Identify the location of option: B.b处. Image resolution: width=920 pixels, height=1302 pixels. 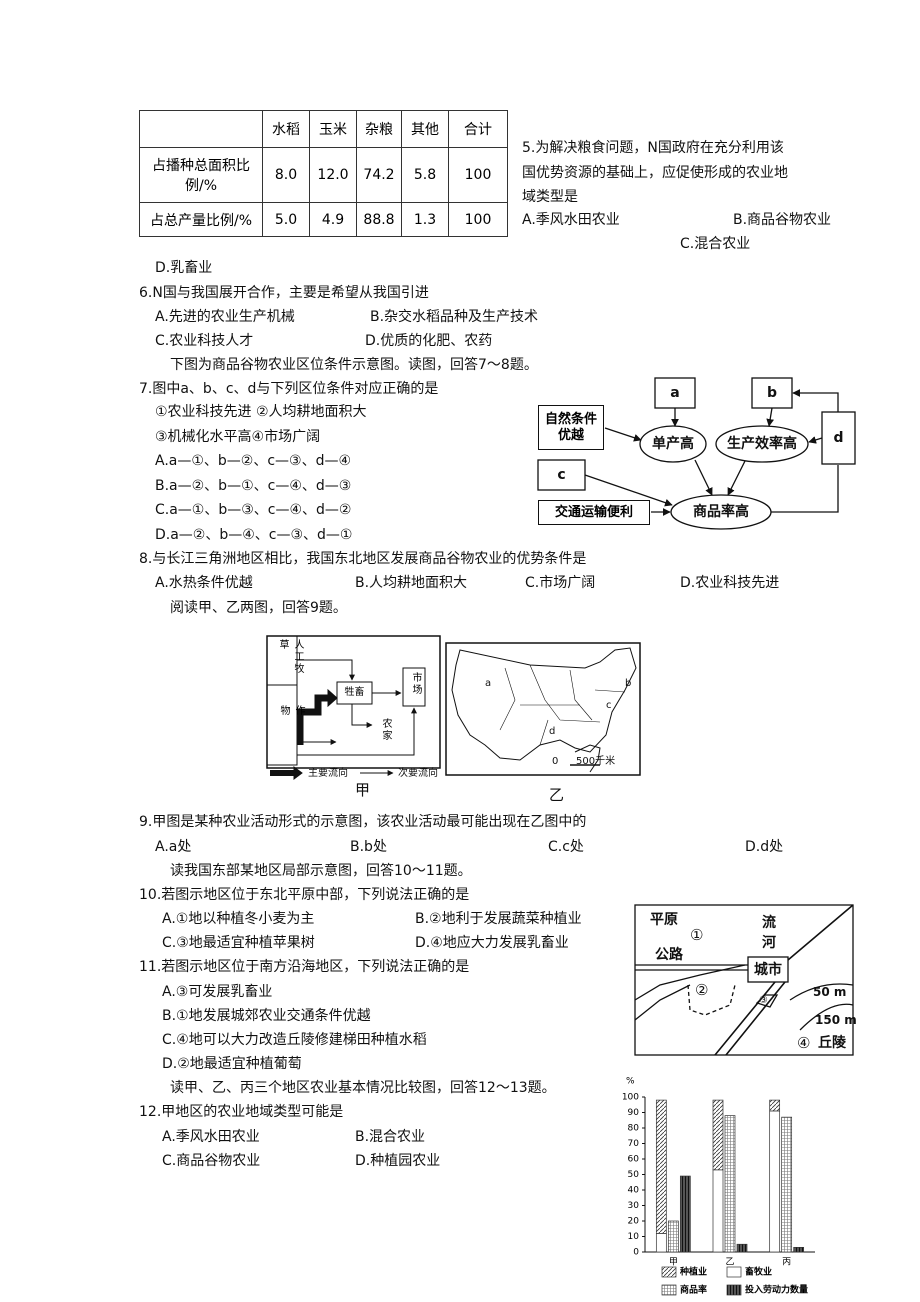
(368, 847).